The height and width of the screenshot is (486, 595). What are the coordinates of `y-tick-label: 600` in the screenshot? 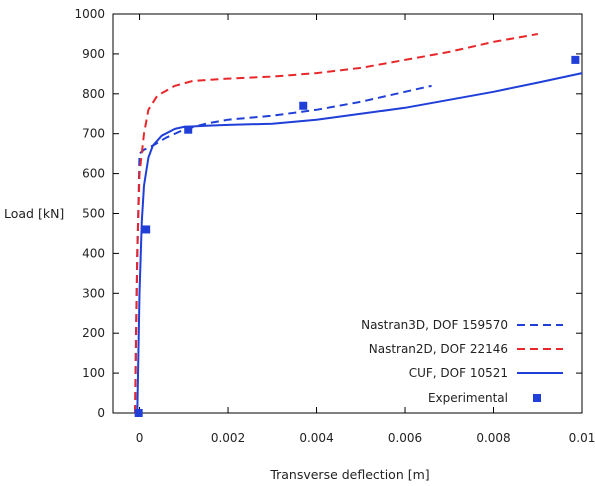 It's located at (93, 174).